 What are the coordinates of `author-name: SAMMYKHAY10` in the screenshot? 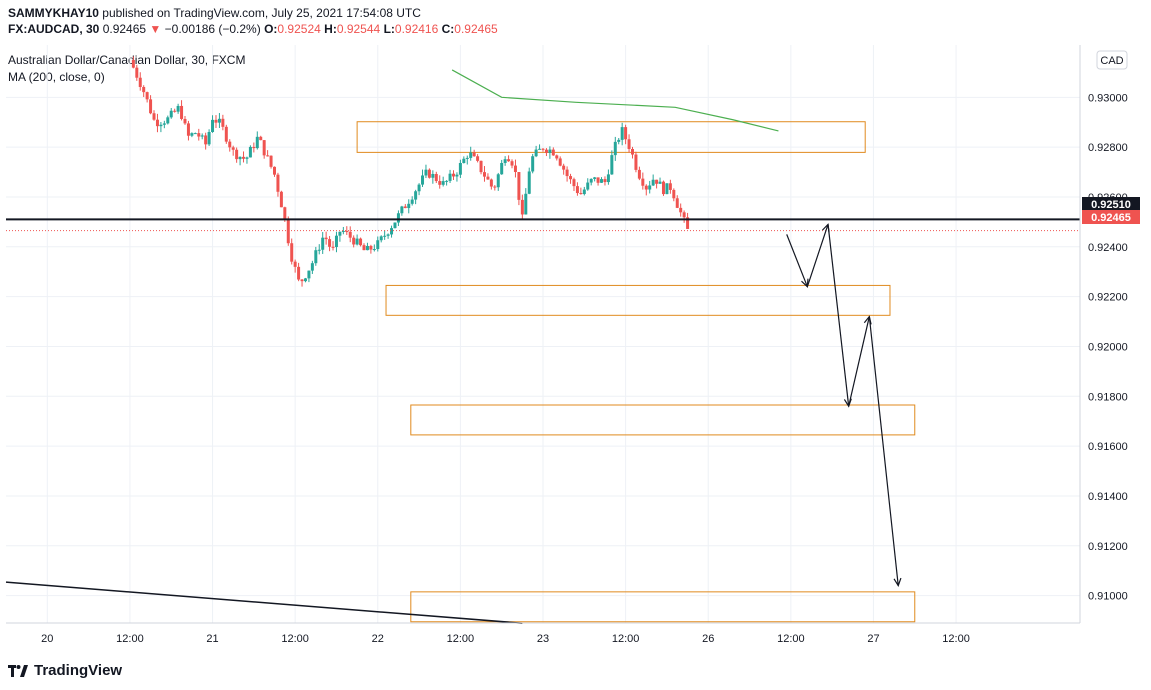 It's located at (53, 13).